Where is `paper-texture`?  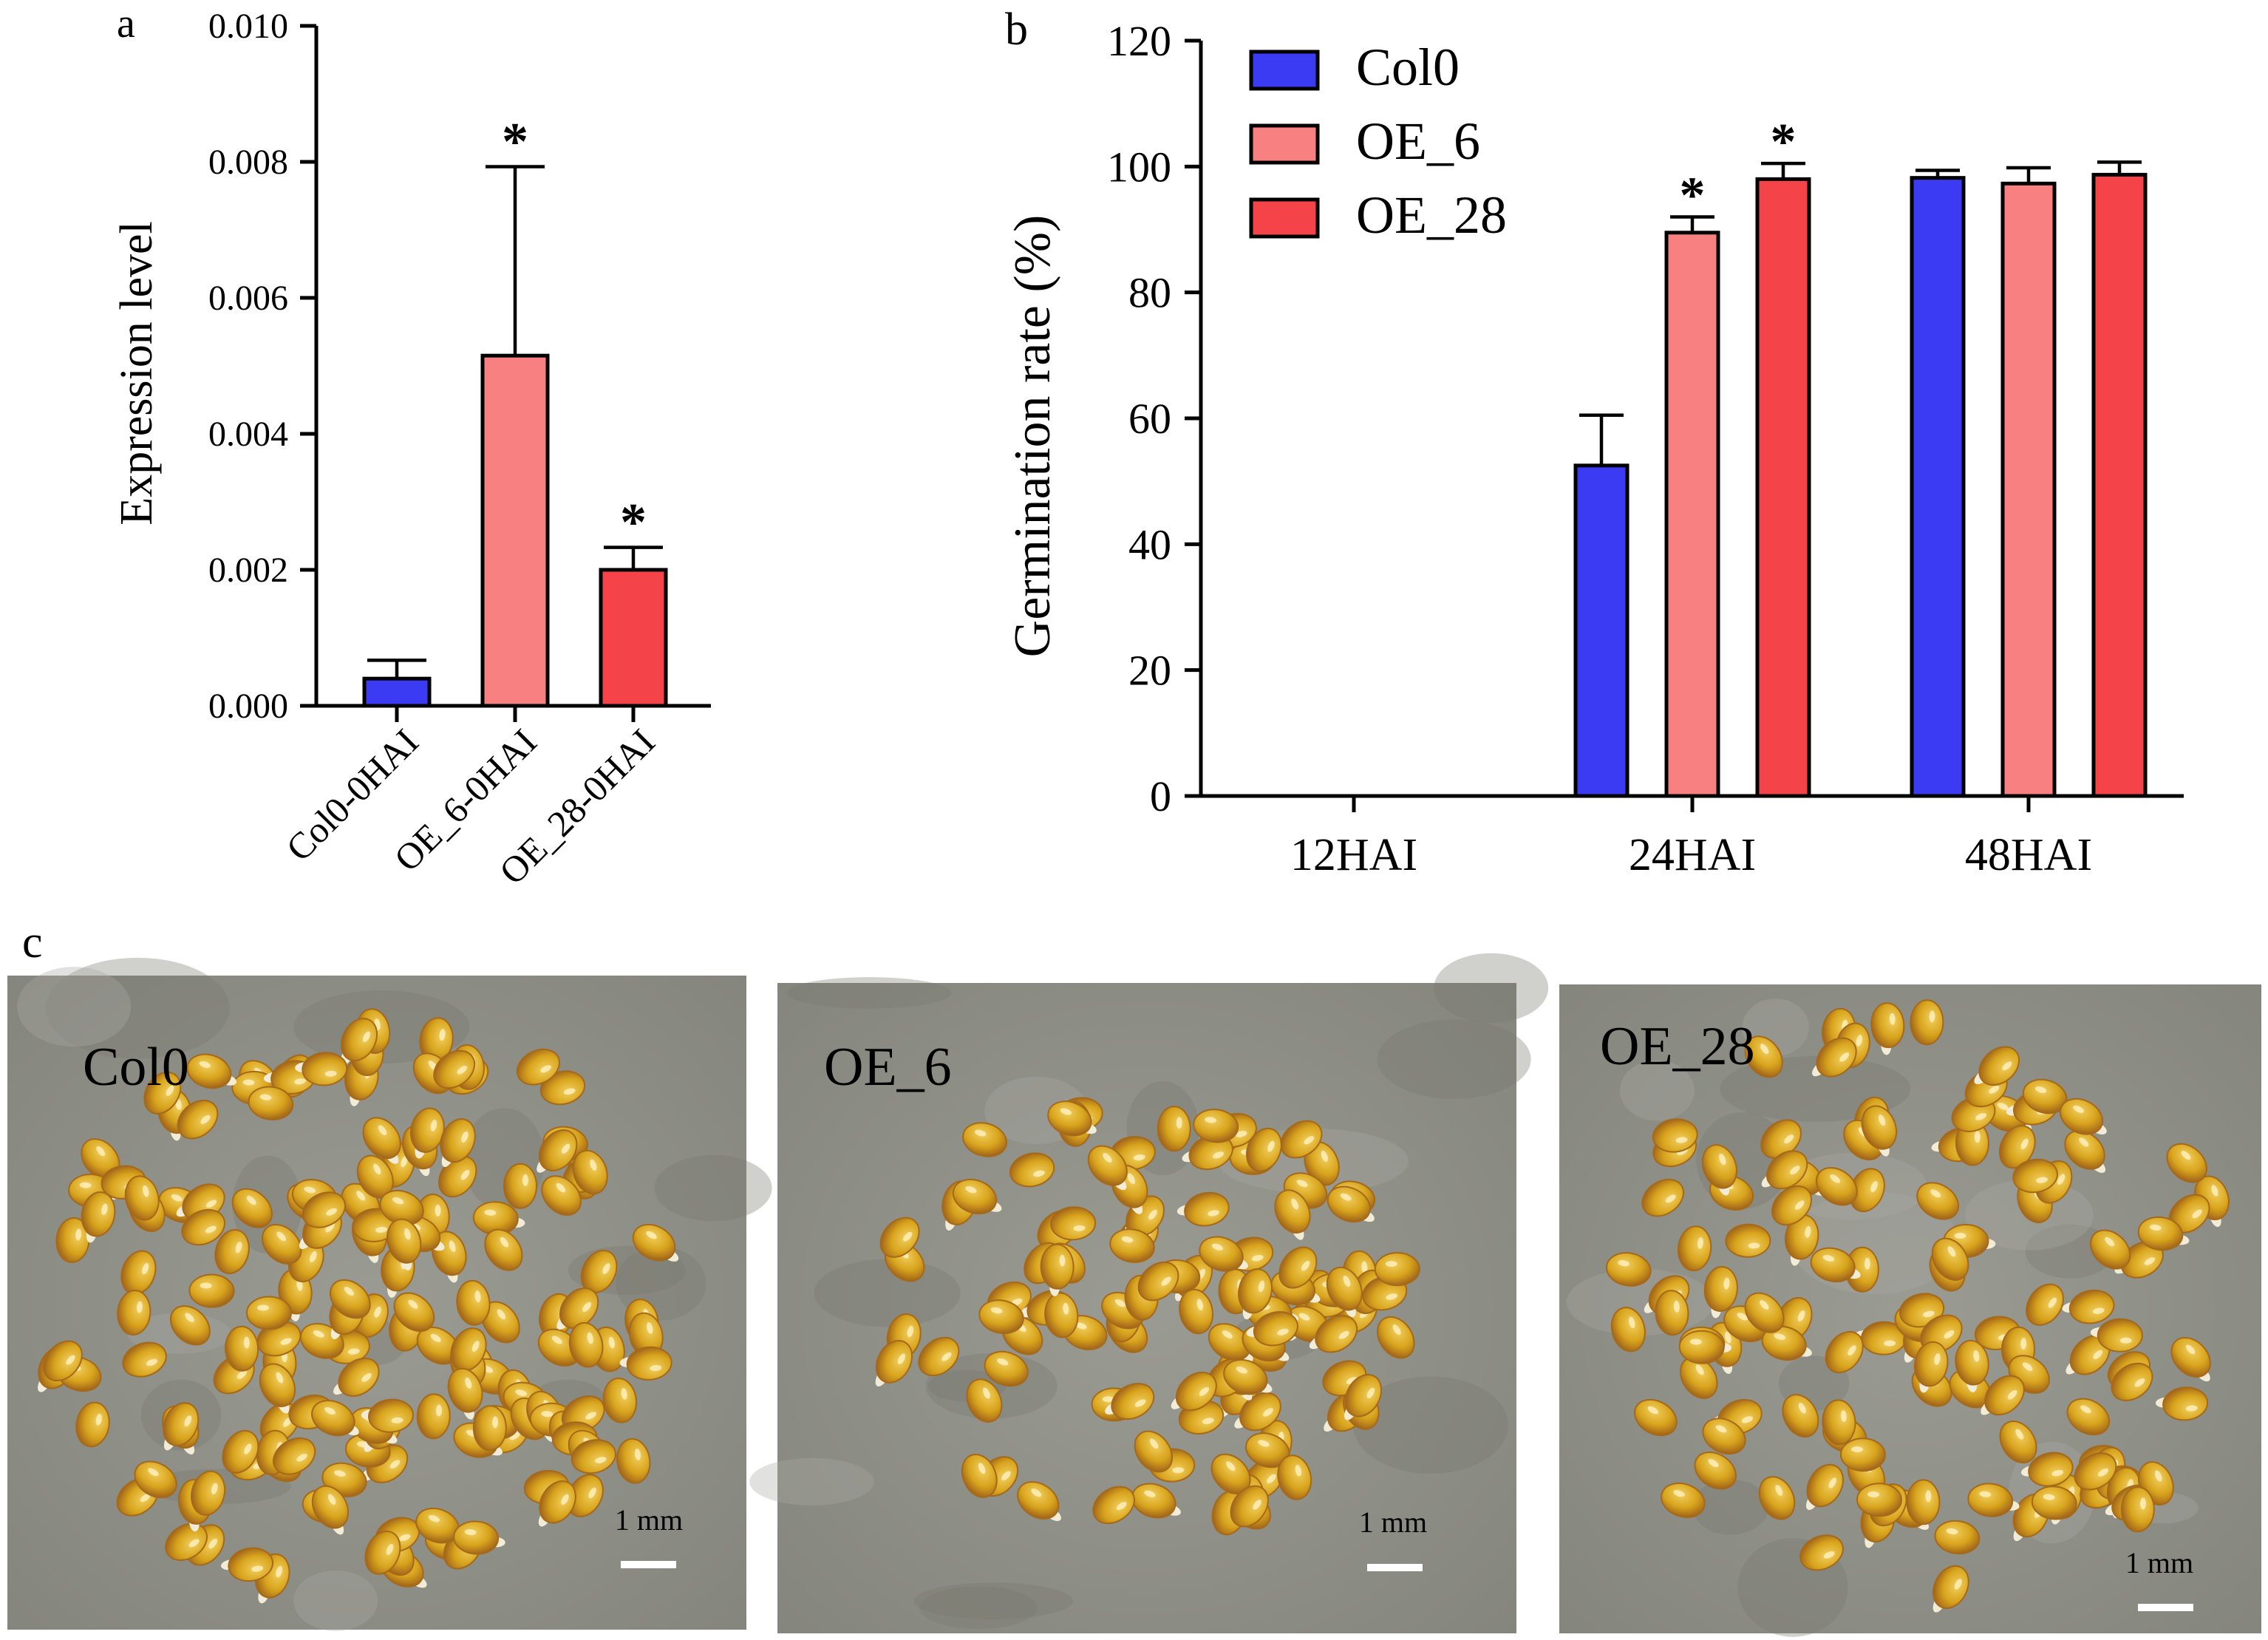 paper-texture is located at coordinates (1731, 1507).